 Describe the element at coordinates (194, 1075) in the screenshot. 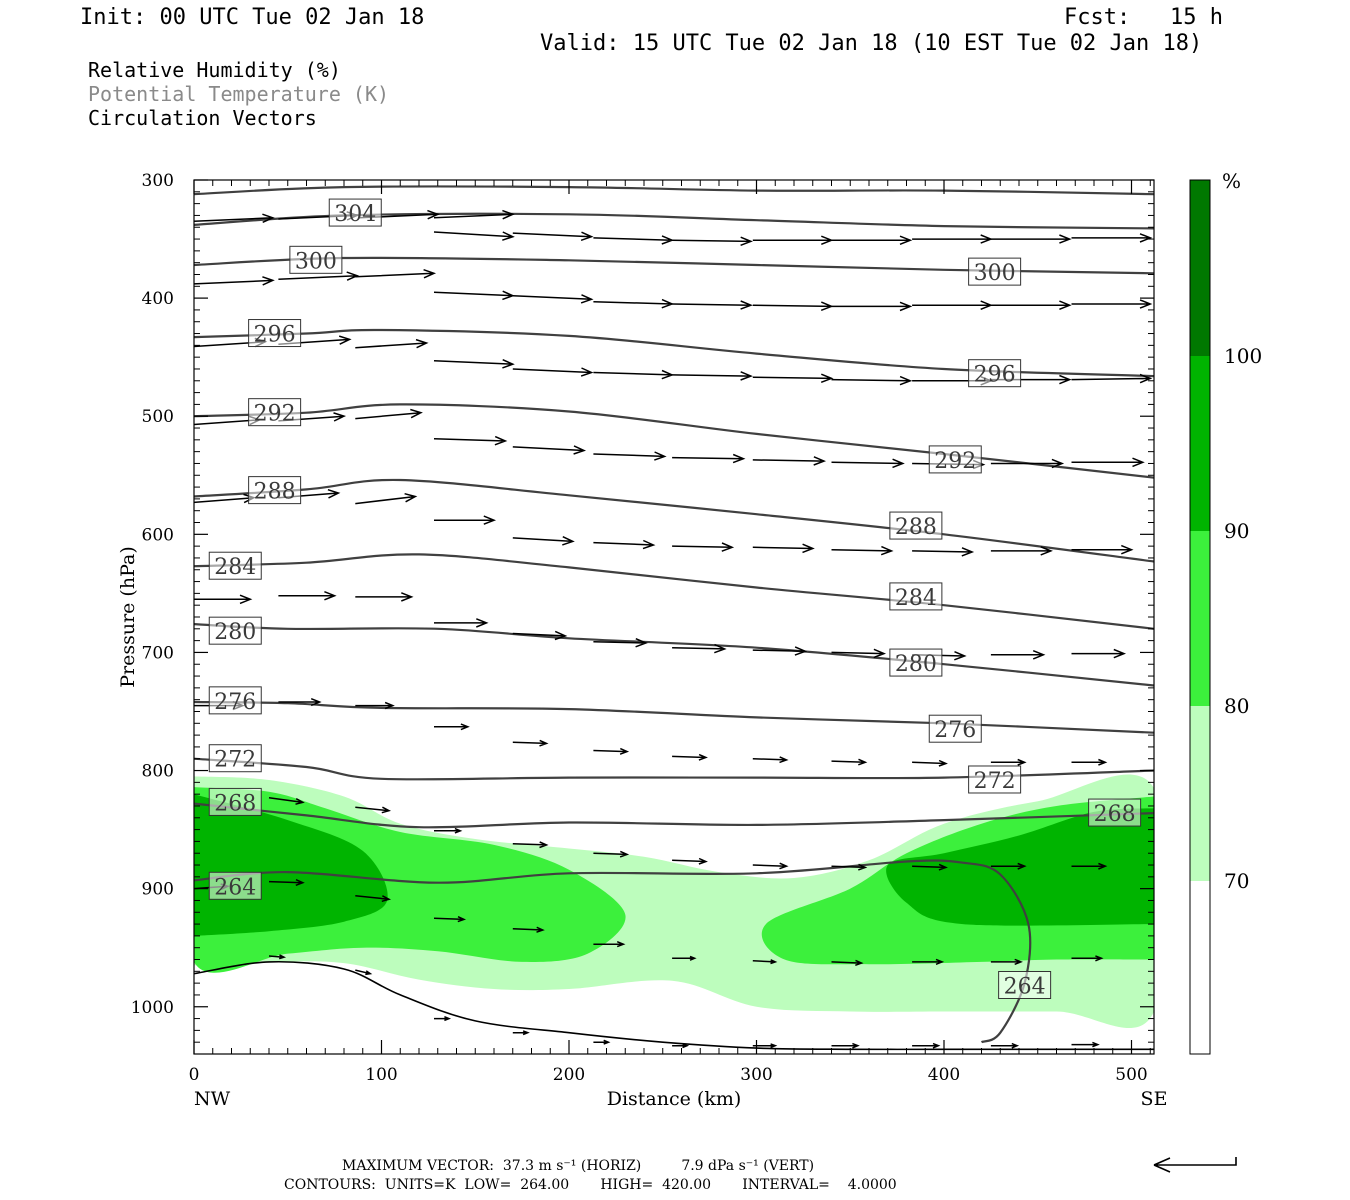

I see `x-tick-label: 0` at that location.